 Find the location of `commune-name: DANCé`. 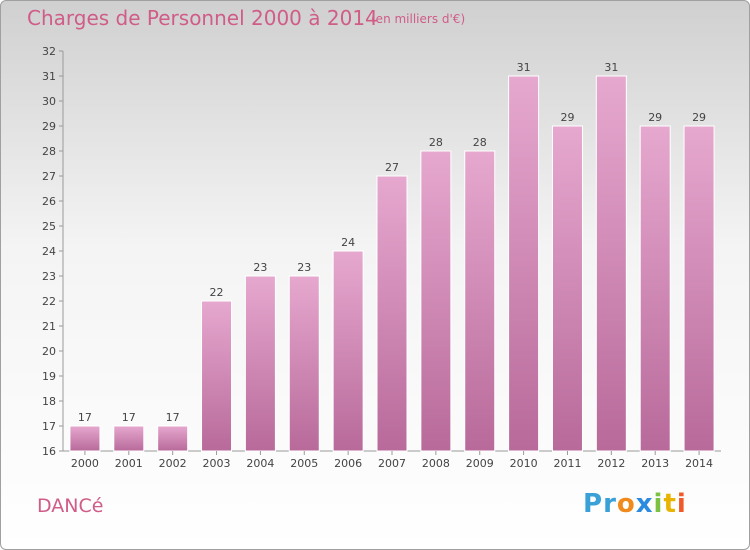

commune-name: DANCé is located at coordinates (70, 506).